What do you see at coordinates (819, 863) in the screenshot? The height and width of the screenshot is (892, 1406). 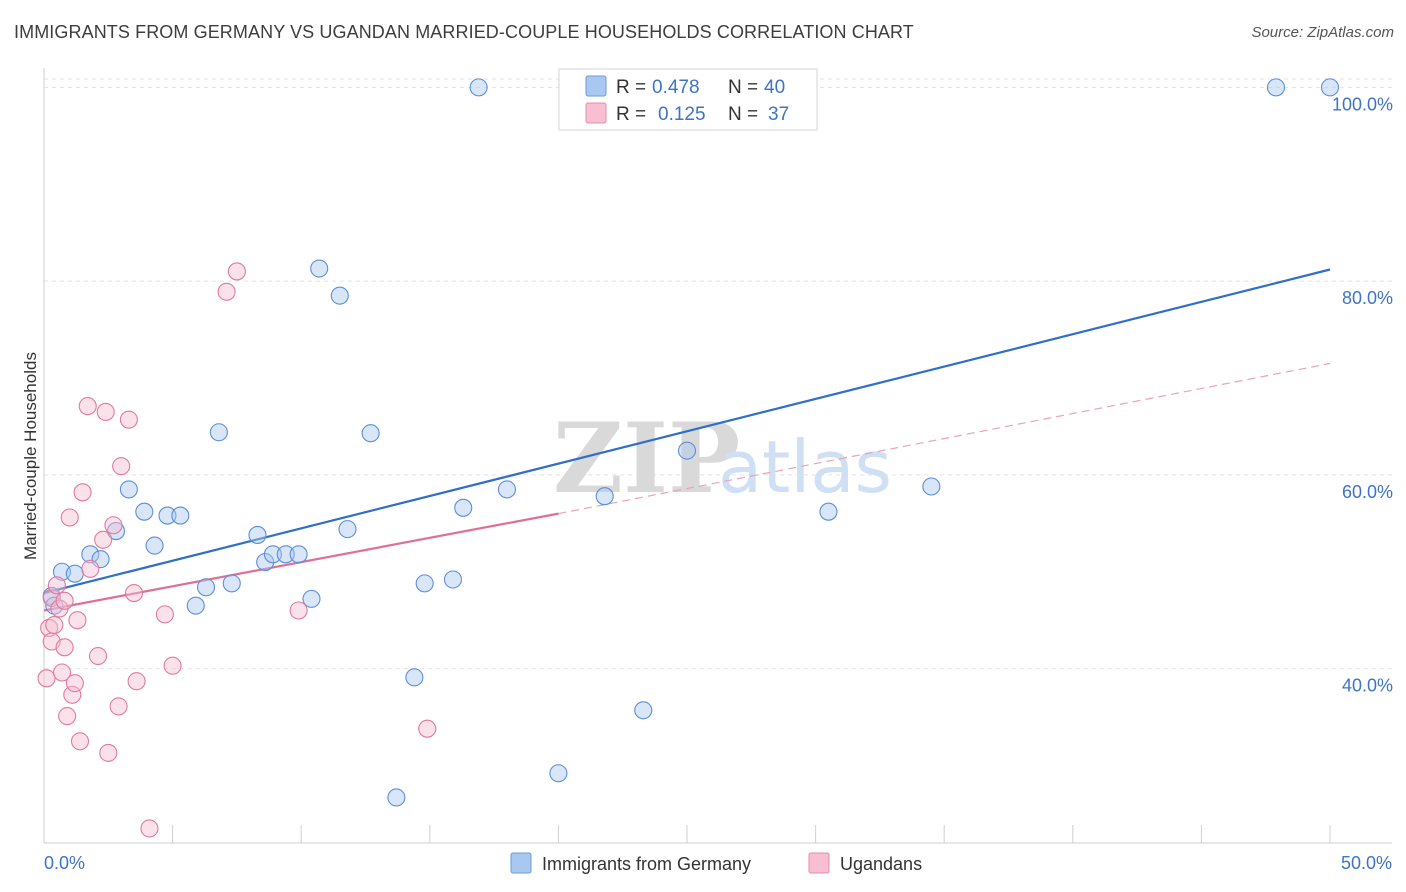 I see `bottom-legend-swatch-ugandans` at bounding box center [819, 863].